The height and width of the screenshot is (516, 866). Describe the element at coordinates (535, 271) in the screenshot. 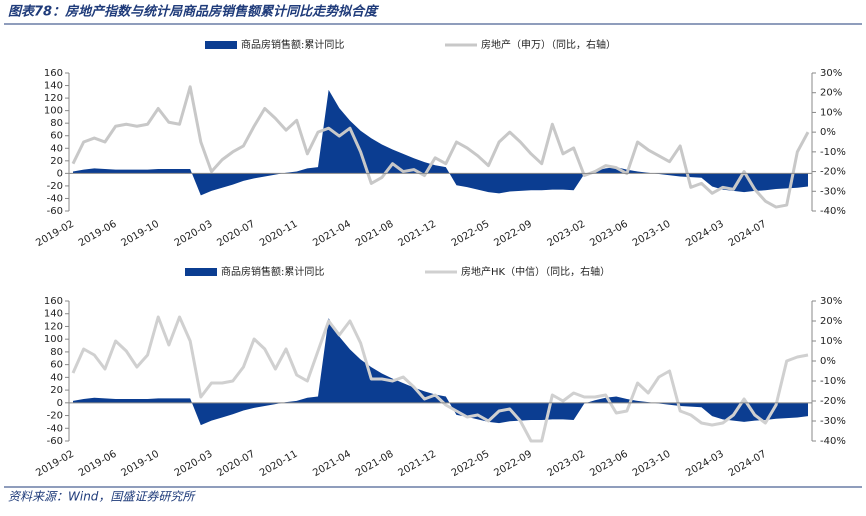

I see `legend-label: 房地产HK（中信）（同比，右轴）` at that location.